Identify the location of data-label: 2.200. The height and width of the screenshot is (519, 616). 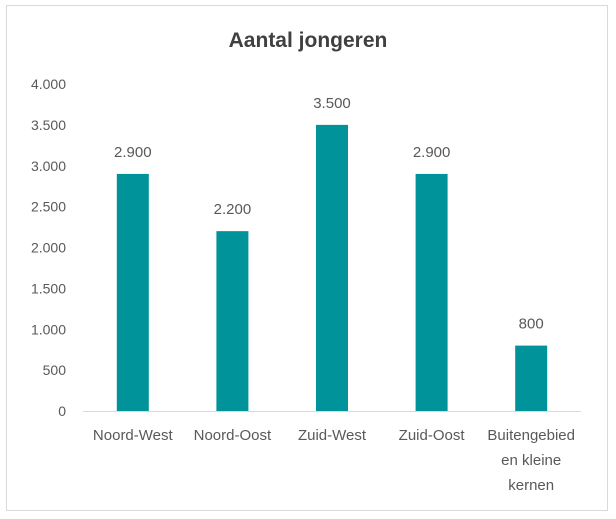
(233, 209).